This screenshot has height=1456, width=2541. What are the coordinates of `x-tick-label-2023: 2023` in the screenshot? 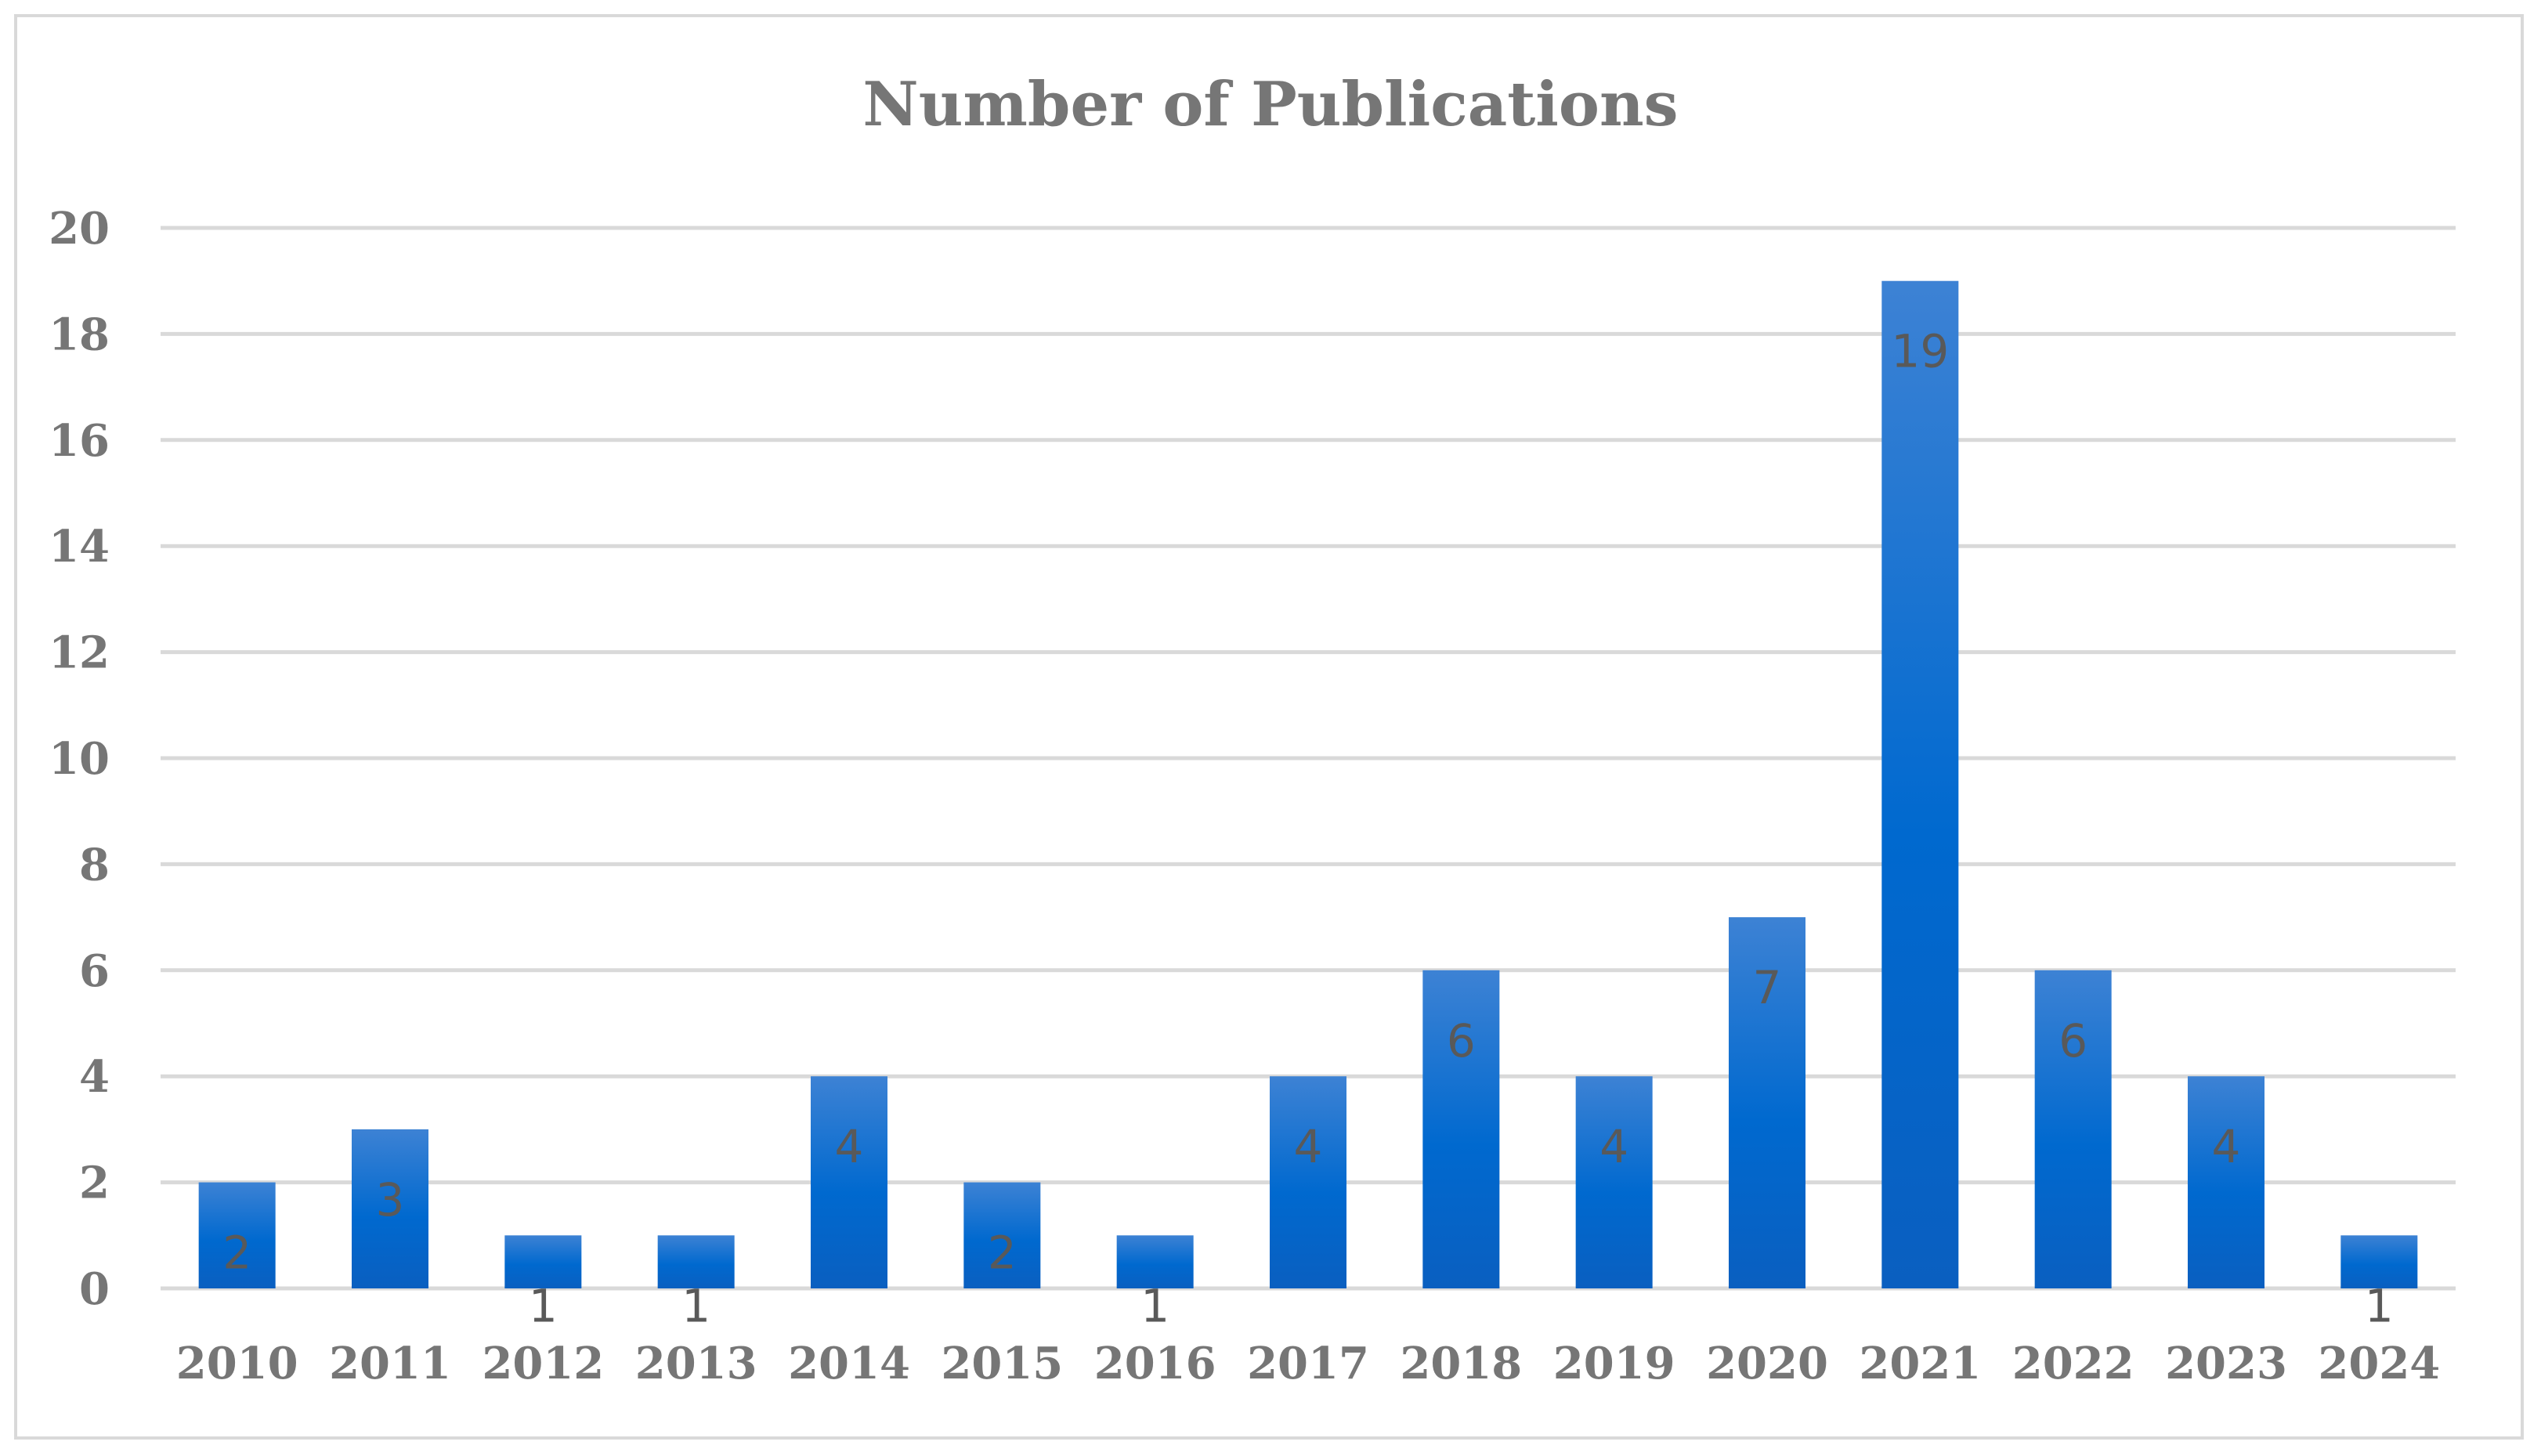 It's located at (2226, 1363).